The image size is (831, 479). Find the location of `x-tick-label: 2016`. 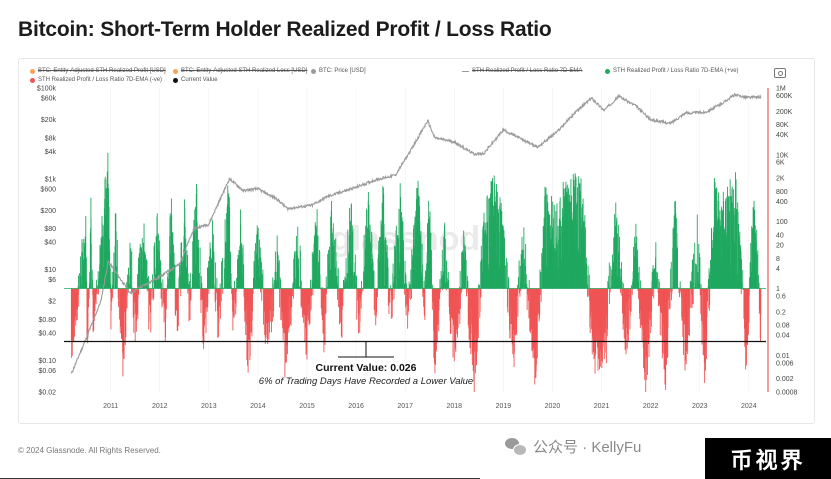

x-tick-label: 2016 is located at coordinates (356, 406).